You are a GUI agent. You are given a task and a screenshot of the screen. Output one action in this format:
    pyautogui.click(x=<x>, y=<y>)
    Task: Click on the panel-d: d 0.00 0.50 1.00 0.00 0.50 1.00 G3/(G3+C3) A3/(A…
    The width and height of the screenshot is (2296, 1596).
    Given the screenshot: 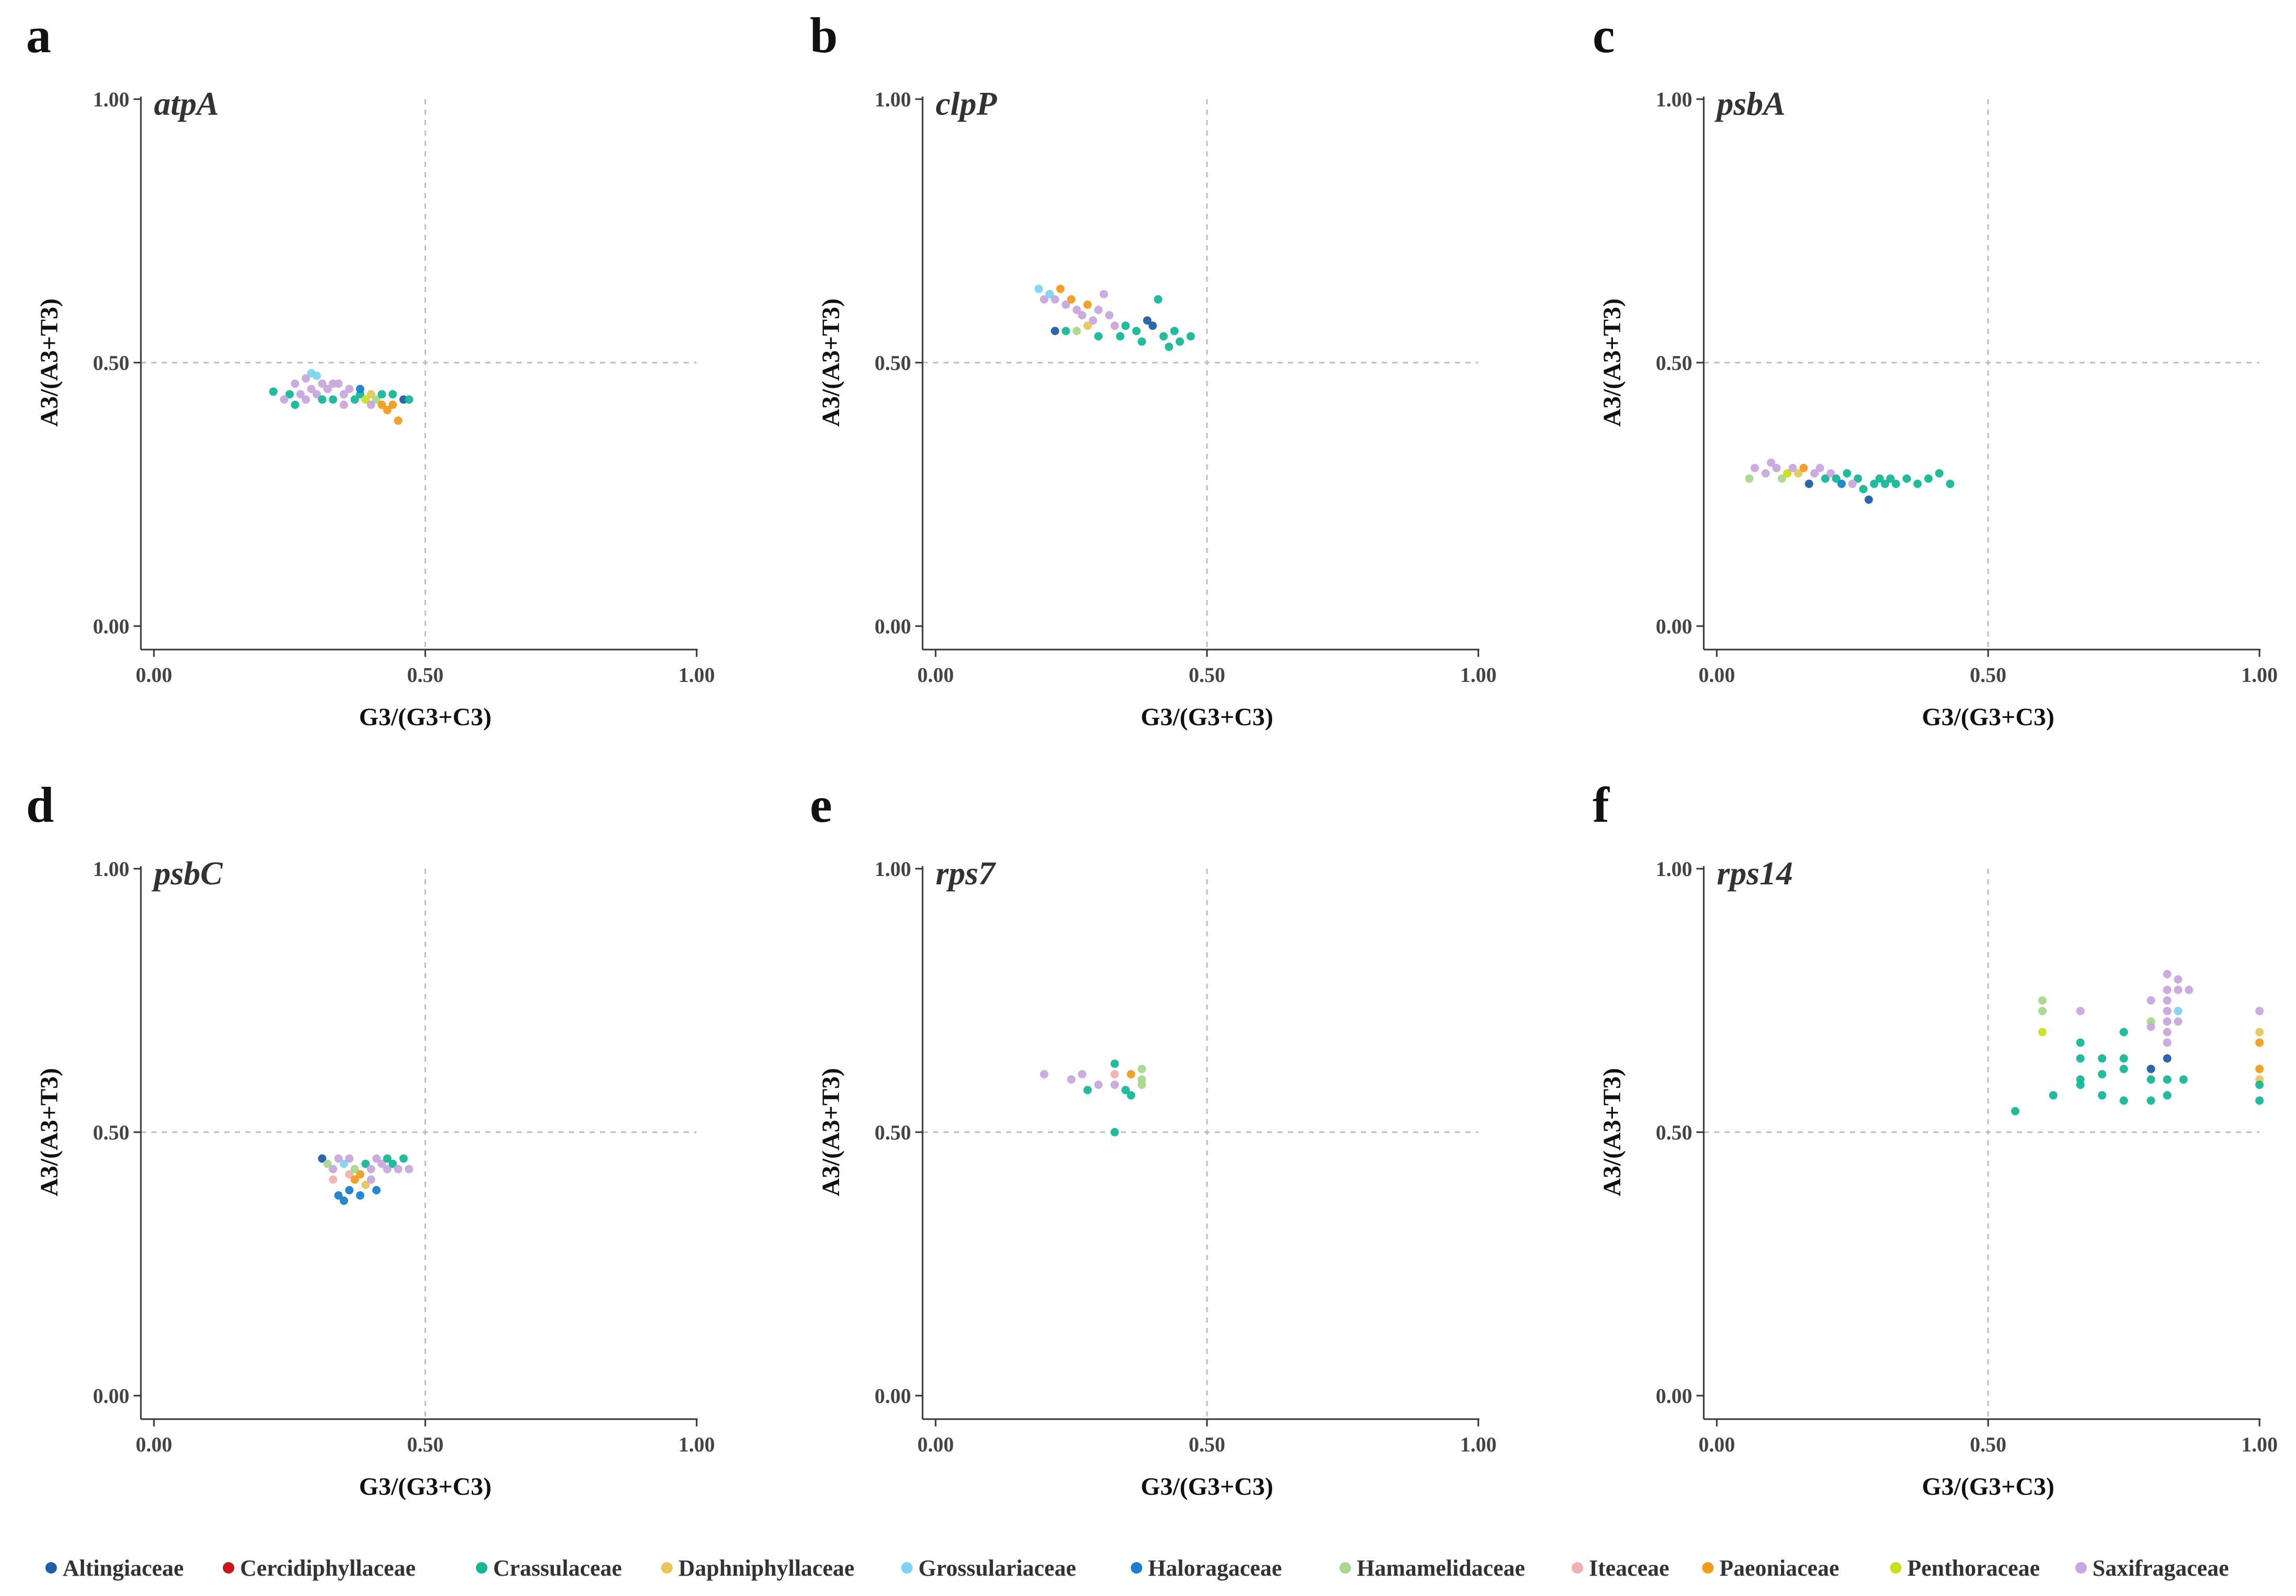 What is the action you would take?
    pyautogui.click(x=370, y=1139)
    